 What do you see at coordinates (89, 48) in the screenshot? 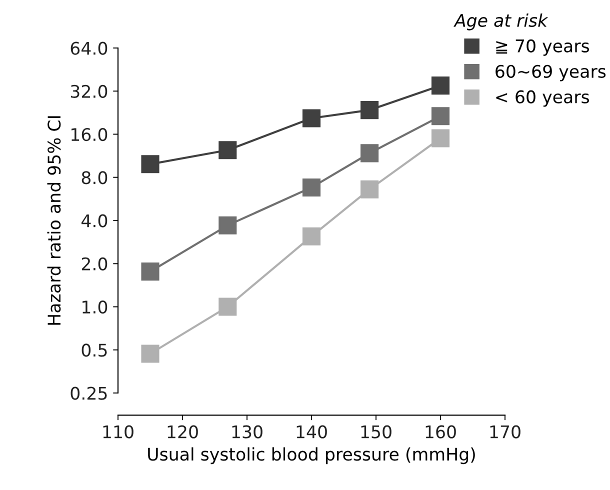
I see `y-tick-label: 64.0` at bounding box center [89, 48].